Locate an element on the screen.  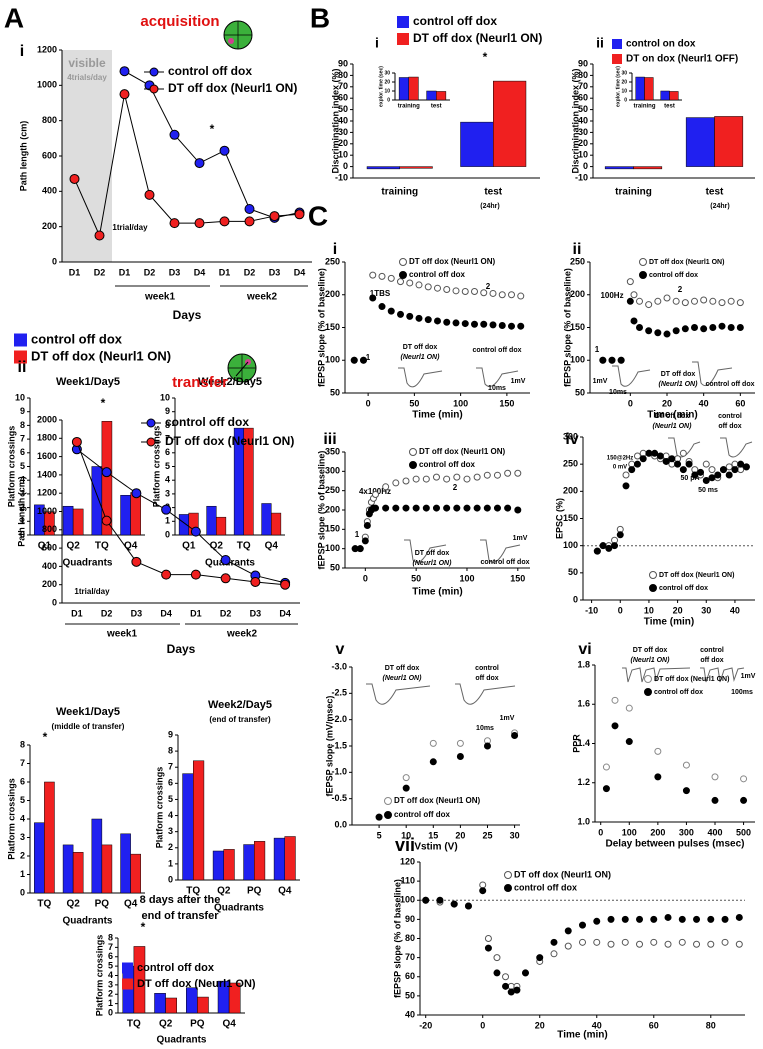
x-tick-label: 0 is located at coordinates (620, 610).